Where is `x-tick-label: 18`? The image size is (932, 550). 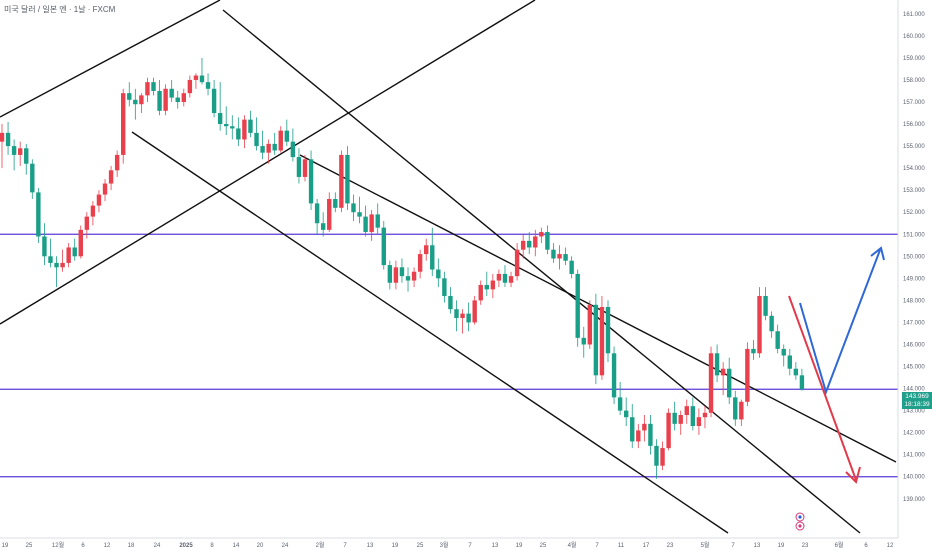
x-tick-label: 18 is located at coordinates (131, 546).